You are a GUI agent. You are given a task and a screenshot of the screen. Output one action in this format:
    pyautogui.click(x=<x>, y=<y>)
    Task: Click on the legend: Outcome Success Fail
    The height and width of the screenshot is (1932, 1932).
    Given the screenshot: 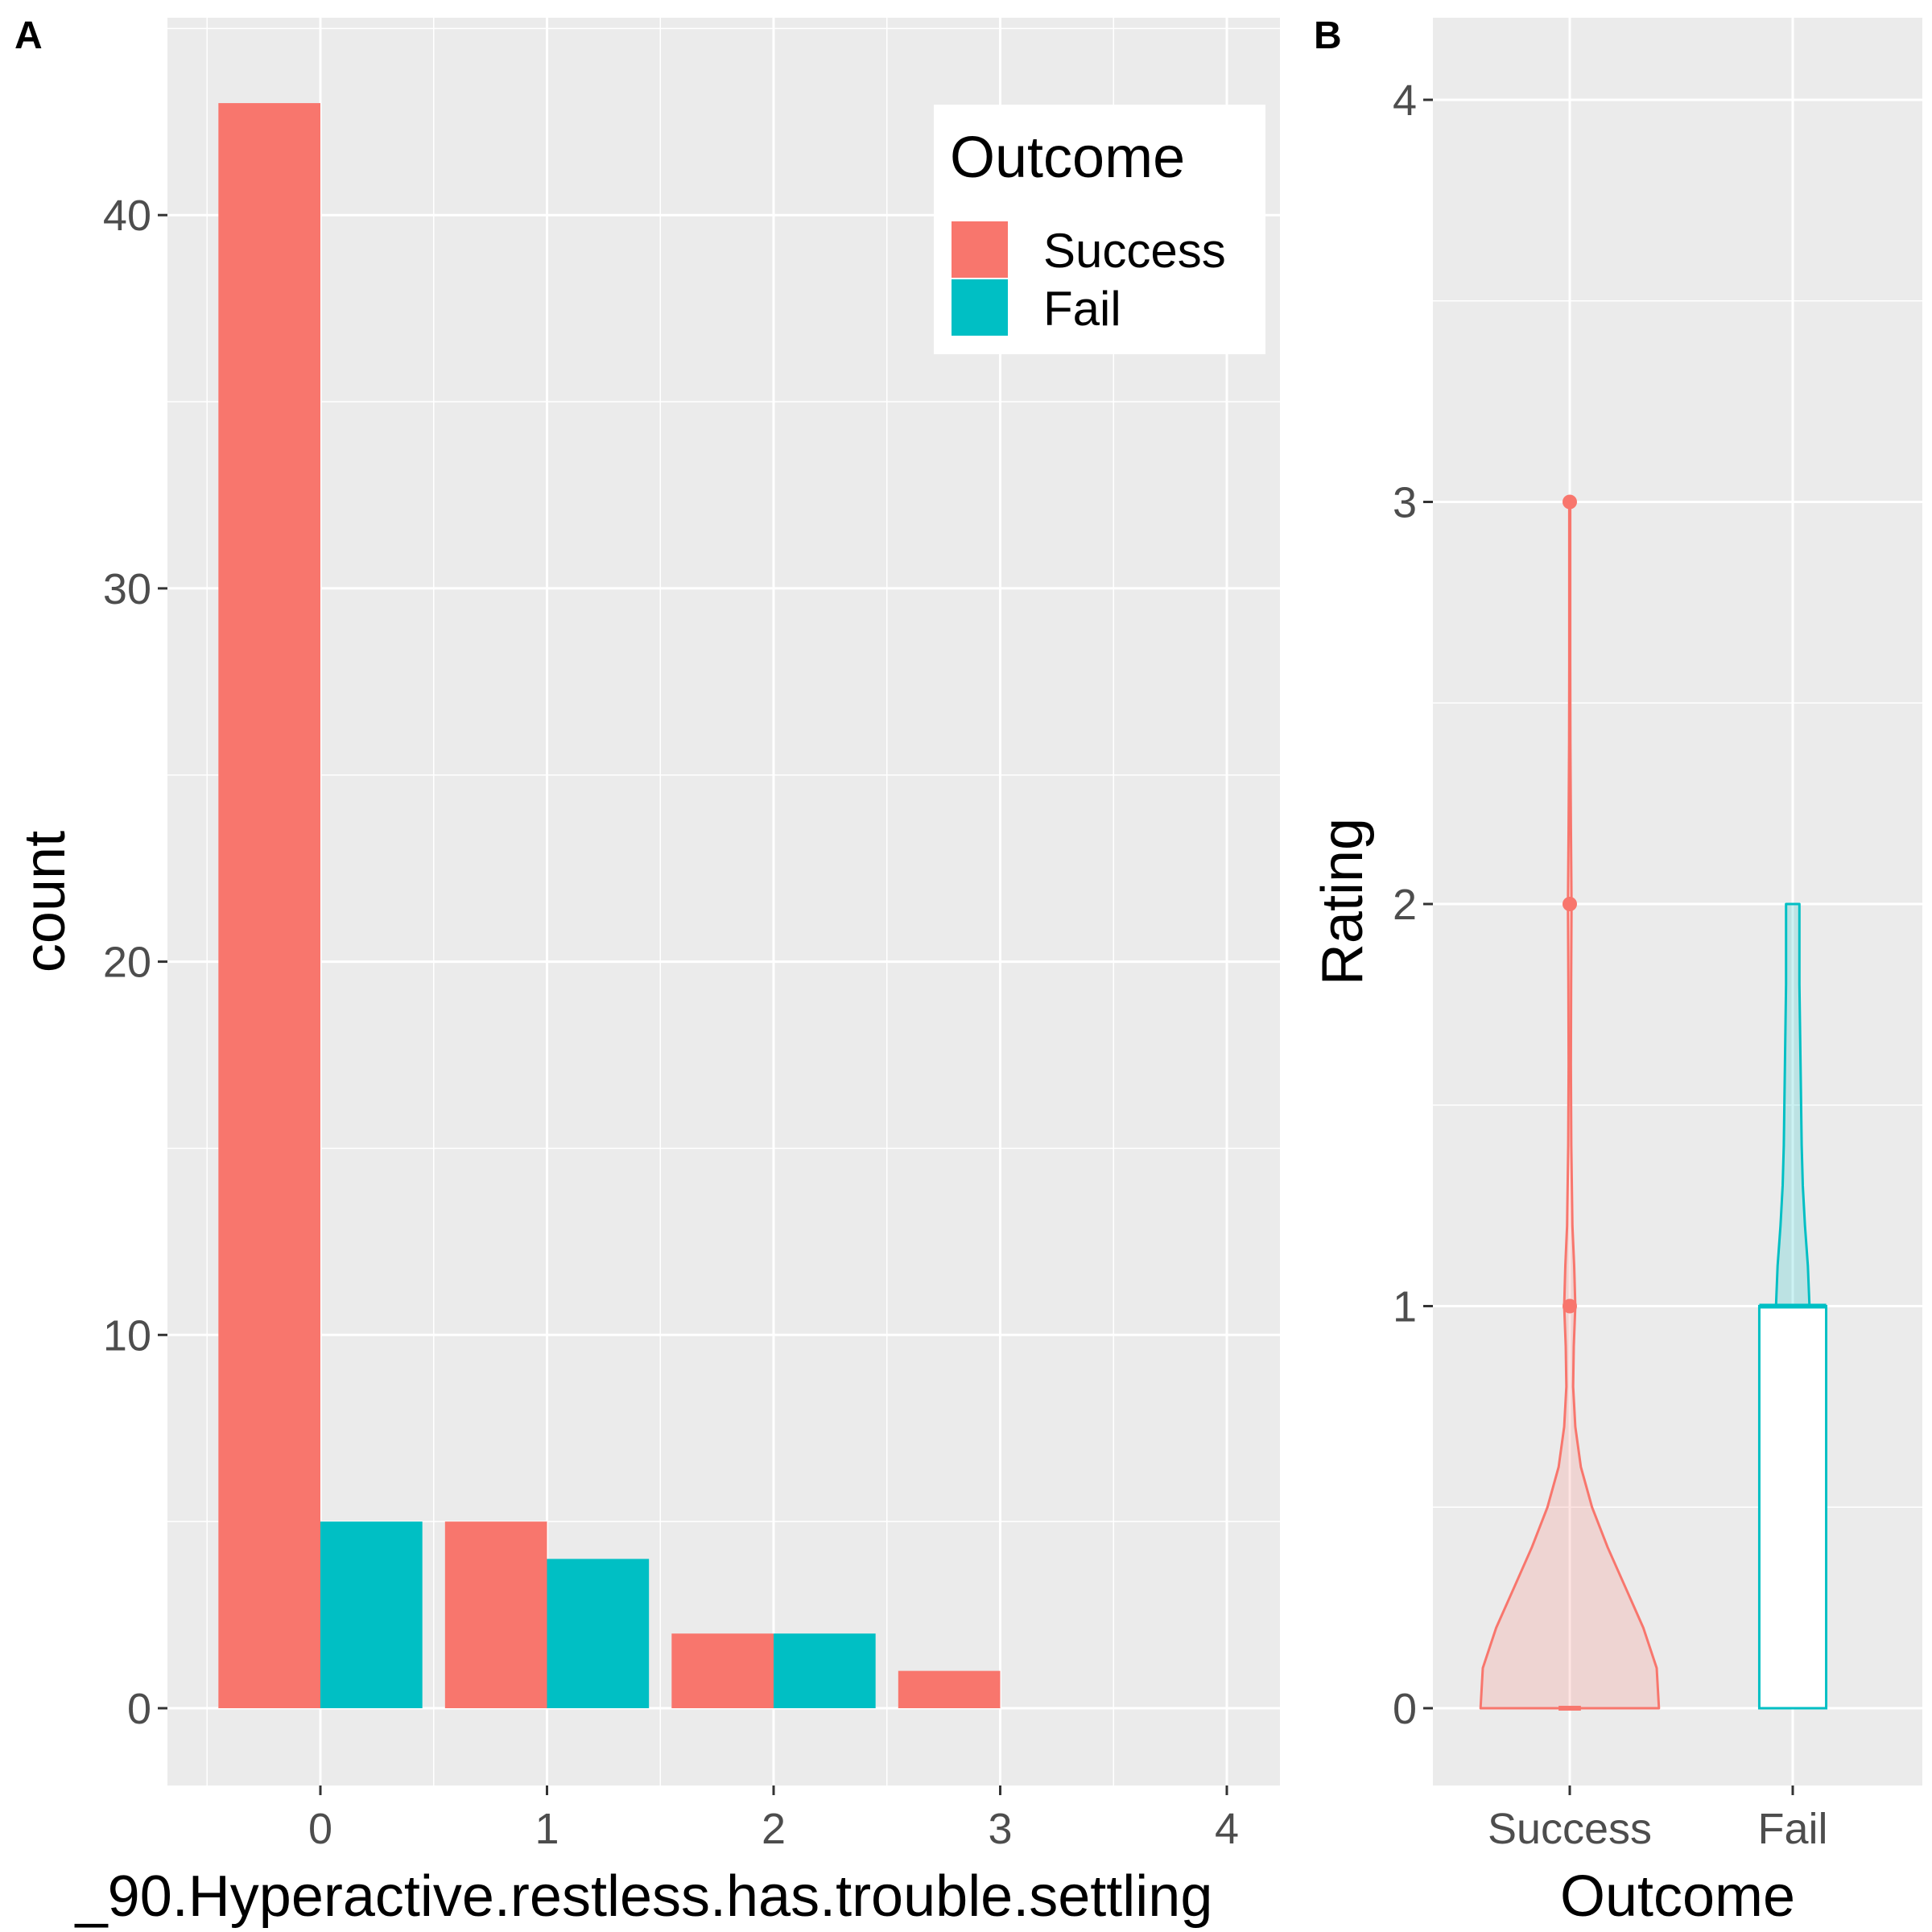 What is the action you would take?
    pyautogui.click(x=1099, y=229)
    